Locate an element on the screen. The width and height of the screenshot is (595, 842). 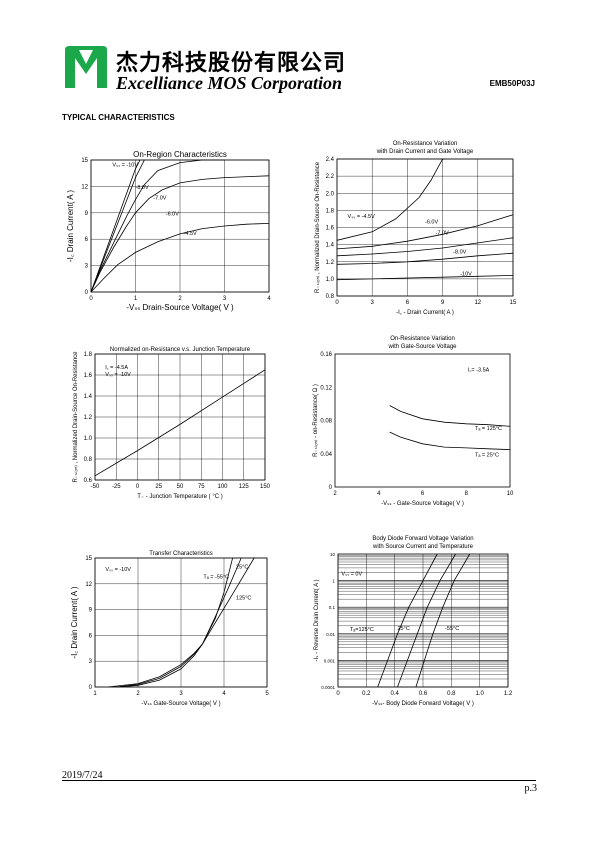
chart-title: with Source Current and Temperature is located at coordinates (423, 547).